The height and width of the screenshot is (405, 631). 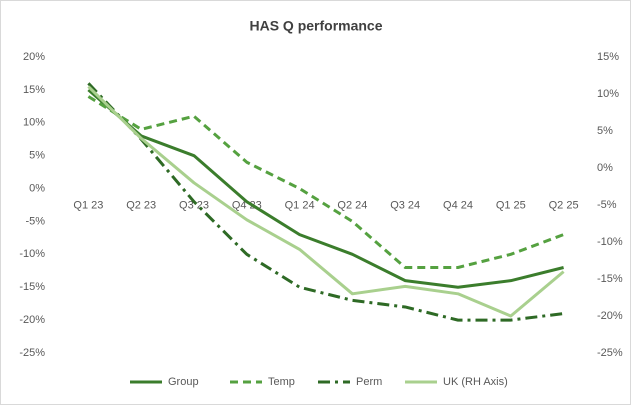 I want to click on y-tick-label: -15%, so click(x=32, y=287).